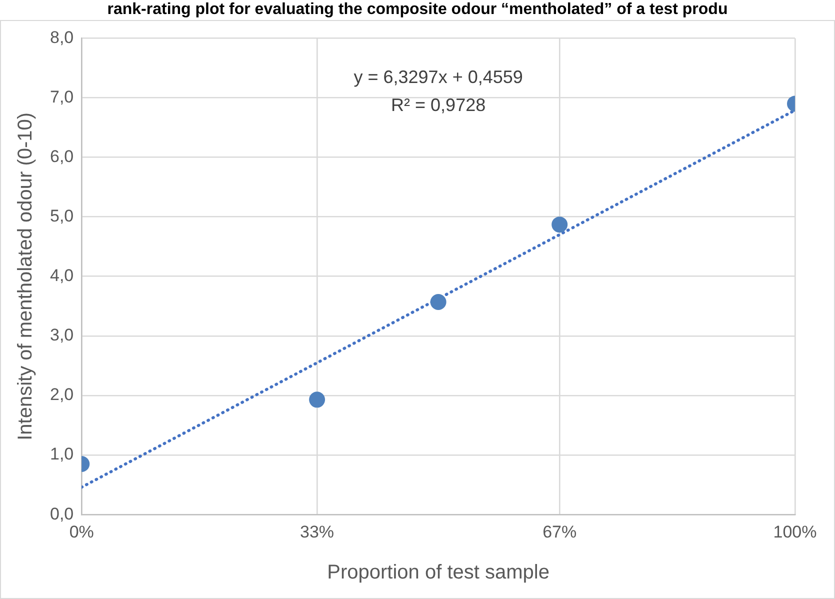 This screenshot has width=835, height=599. I want to click on annotation: y = 6,3297x + 0,4559, so click(438, 77).